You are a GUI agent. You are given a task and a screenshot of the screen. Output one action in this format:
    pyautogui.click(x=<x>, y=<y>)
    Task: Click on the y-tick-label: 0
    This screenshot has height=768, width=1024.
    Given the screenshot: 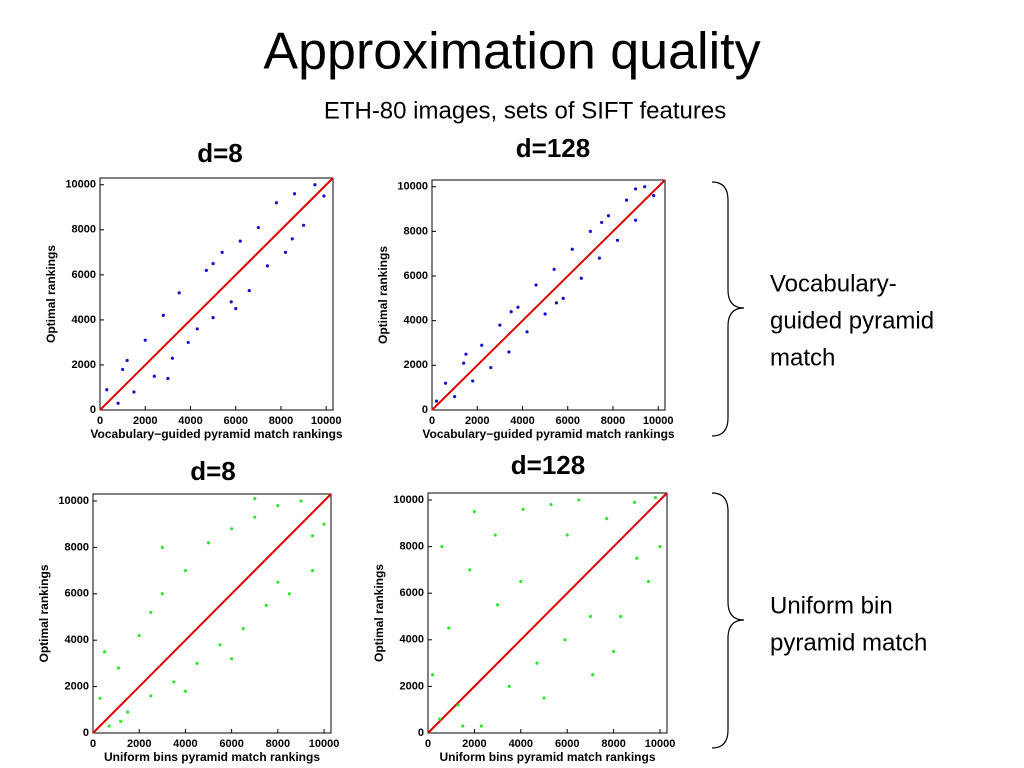 What is the action you would take?
    pyautogui.click(x=86, y=733)
    